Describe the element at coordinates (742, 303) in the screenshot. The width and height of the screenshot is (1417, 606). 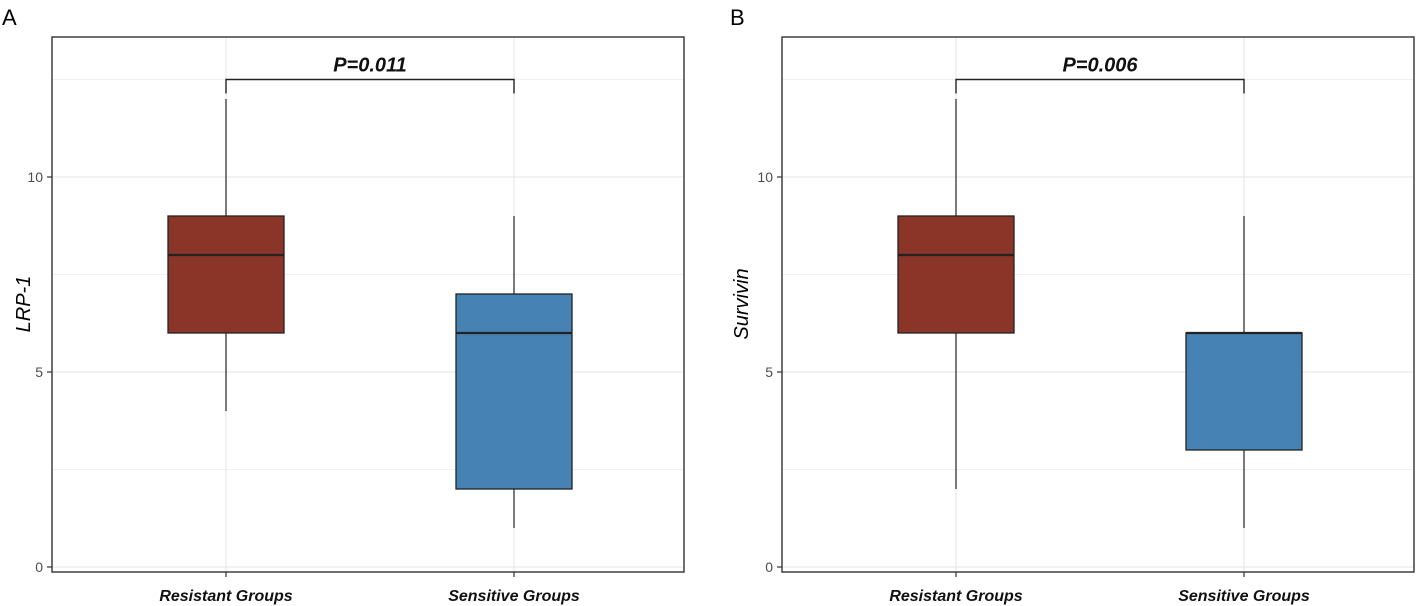
I see `y-axis-label: Survivin` at that location.